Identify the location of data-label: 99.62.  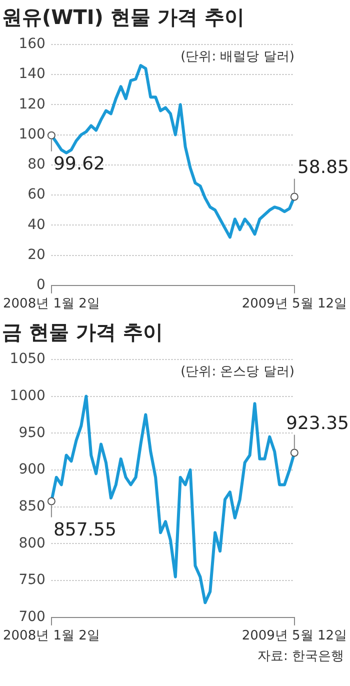
(79, 163).